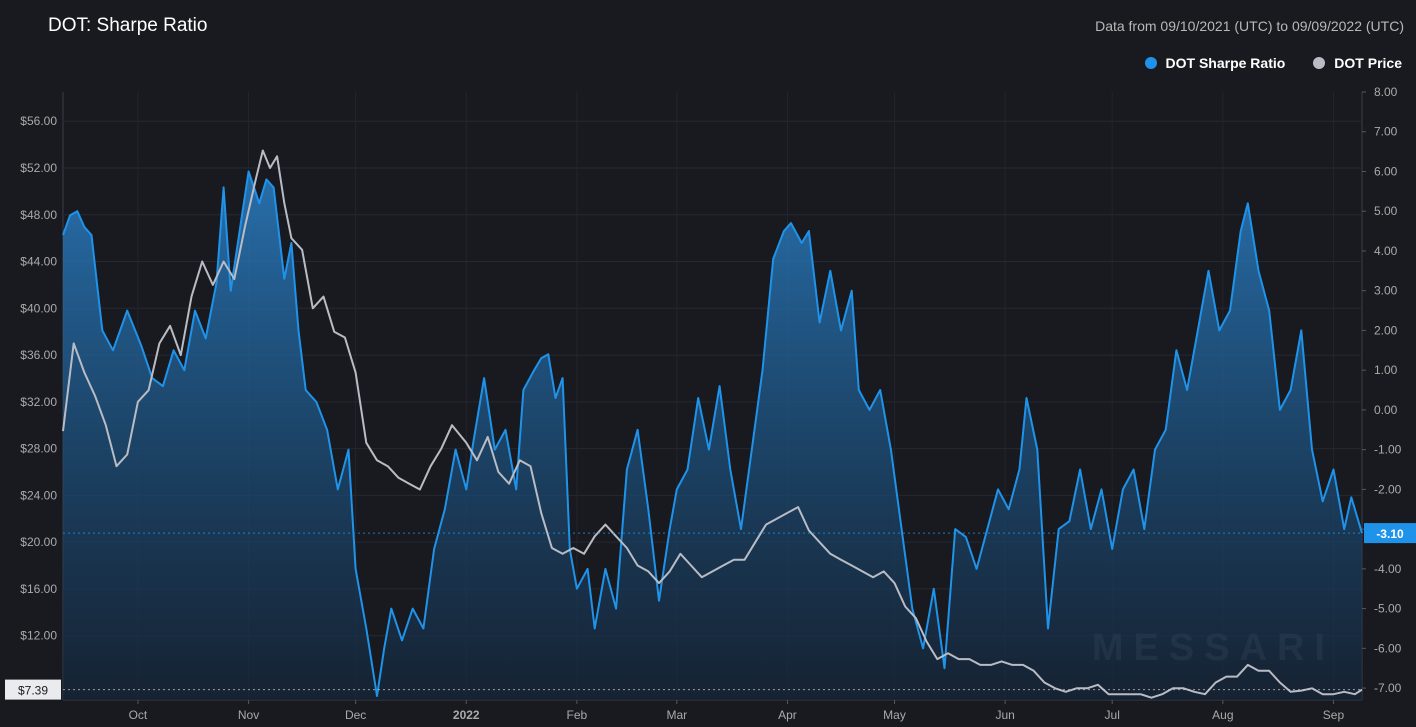  Describe the element at coordinates (138, 715) in the screenshot. I see `x-tick-label: Oct` at that location.